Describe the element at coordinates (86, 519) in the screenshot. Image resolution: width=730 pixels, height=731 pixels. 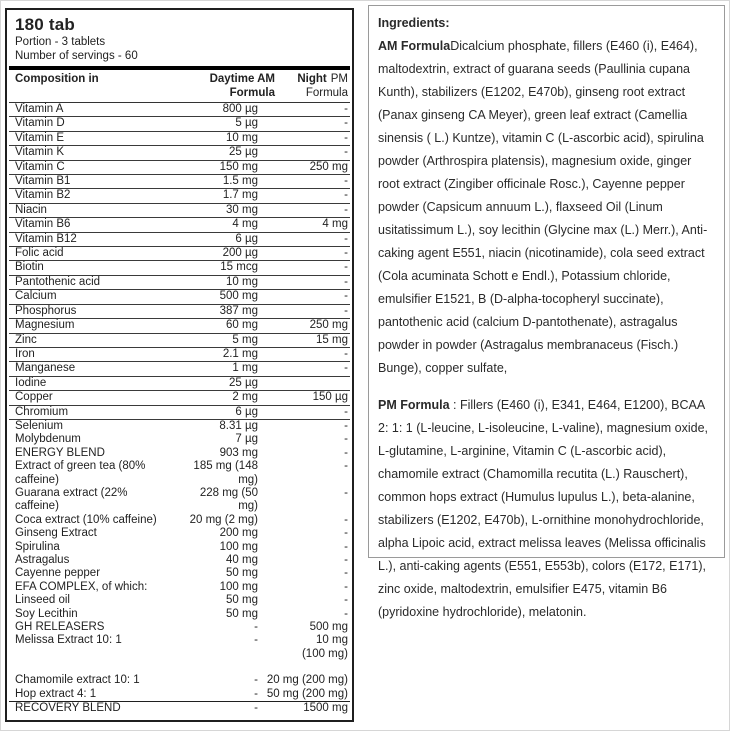
I see `ingredient-name: Coca extract (10% caffeine)` at that location.